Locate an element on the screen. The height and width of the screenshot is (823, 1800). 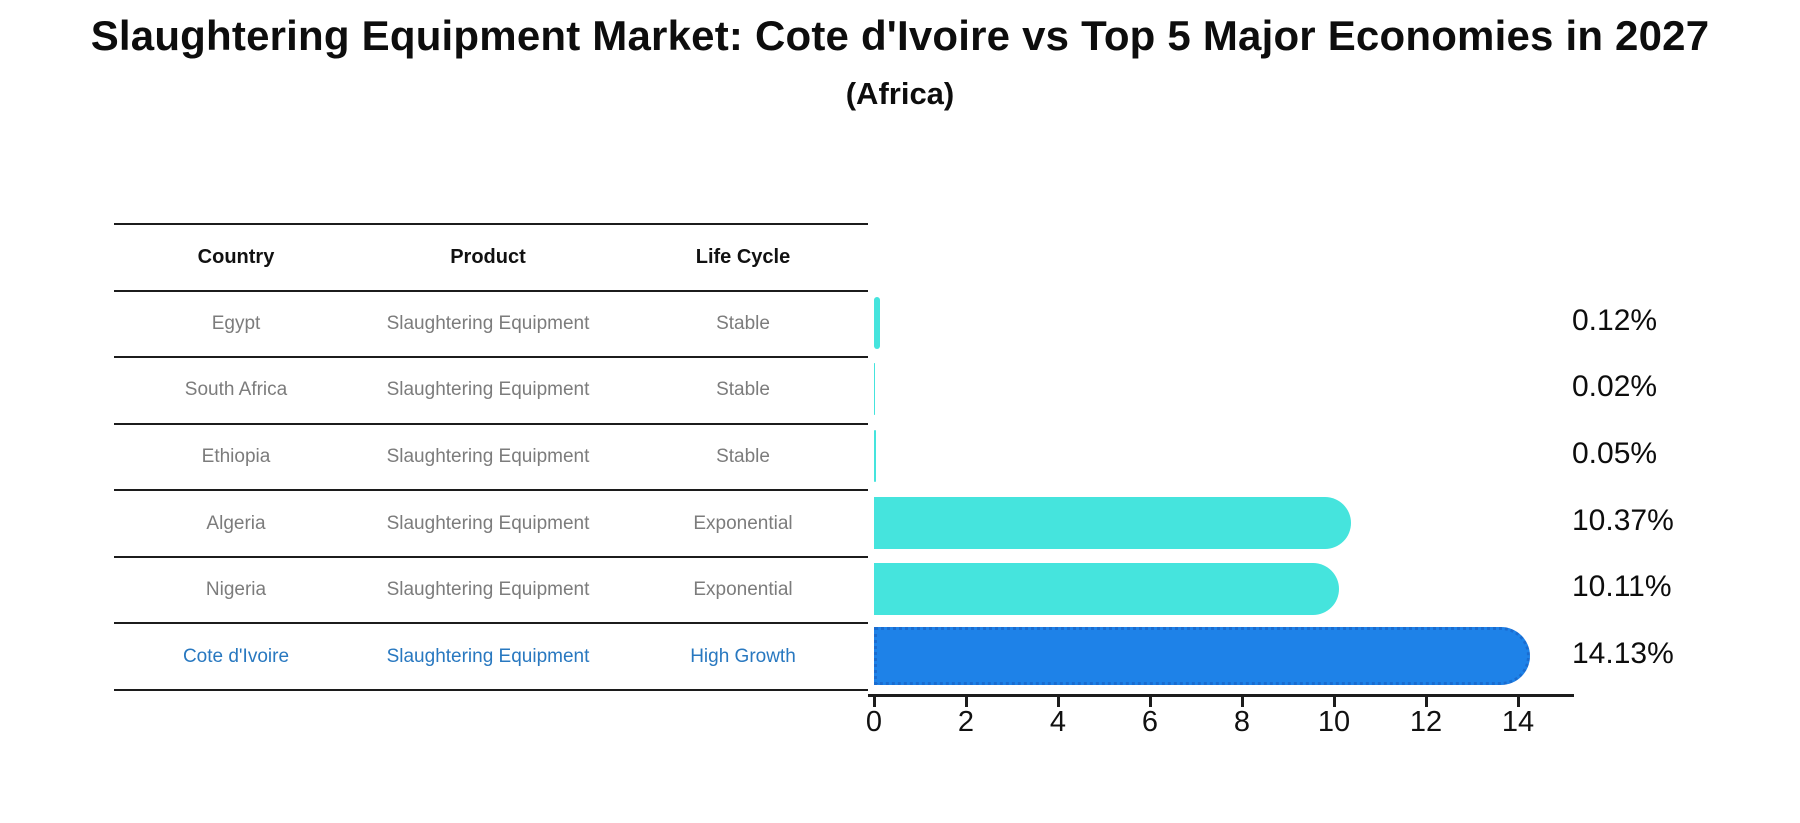
column-header-country: Country is located at coordinates (236, 256).